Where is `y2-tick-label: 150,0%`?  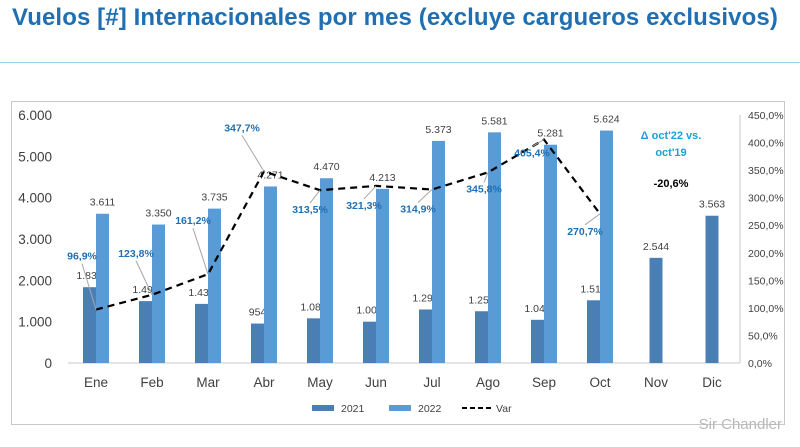 y2-tick-label: 150,0% is located at coordinates (766, 281).